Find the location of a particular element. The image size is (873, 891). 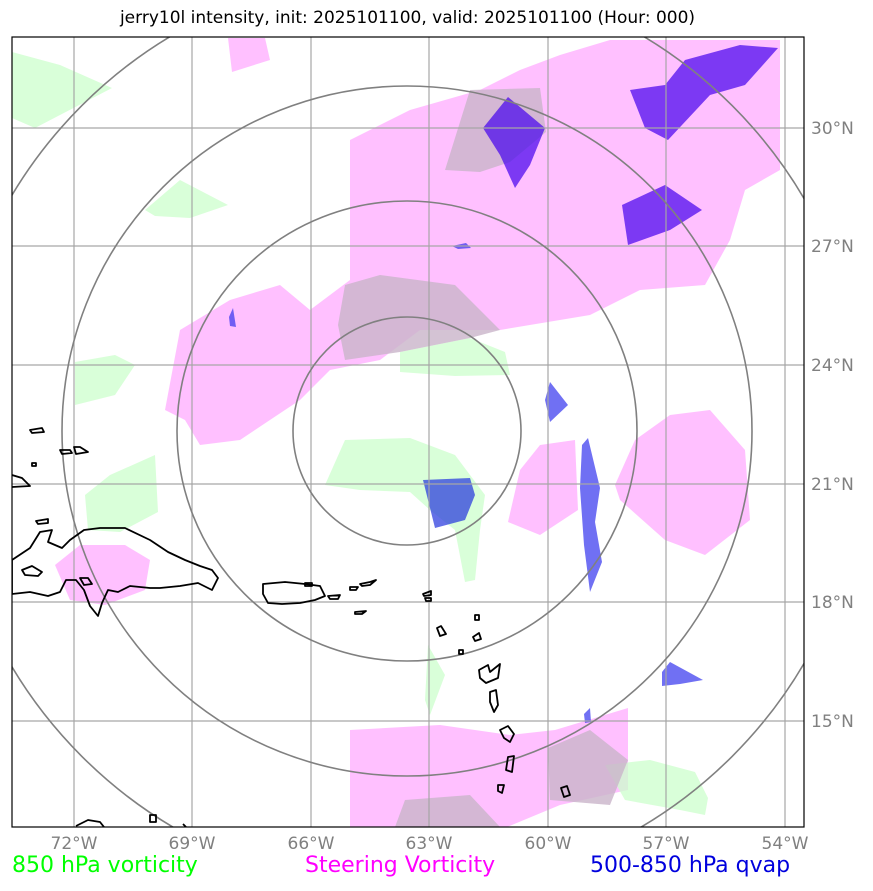

steering-vorticity-region-west is located at coordinates (102, 575).